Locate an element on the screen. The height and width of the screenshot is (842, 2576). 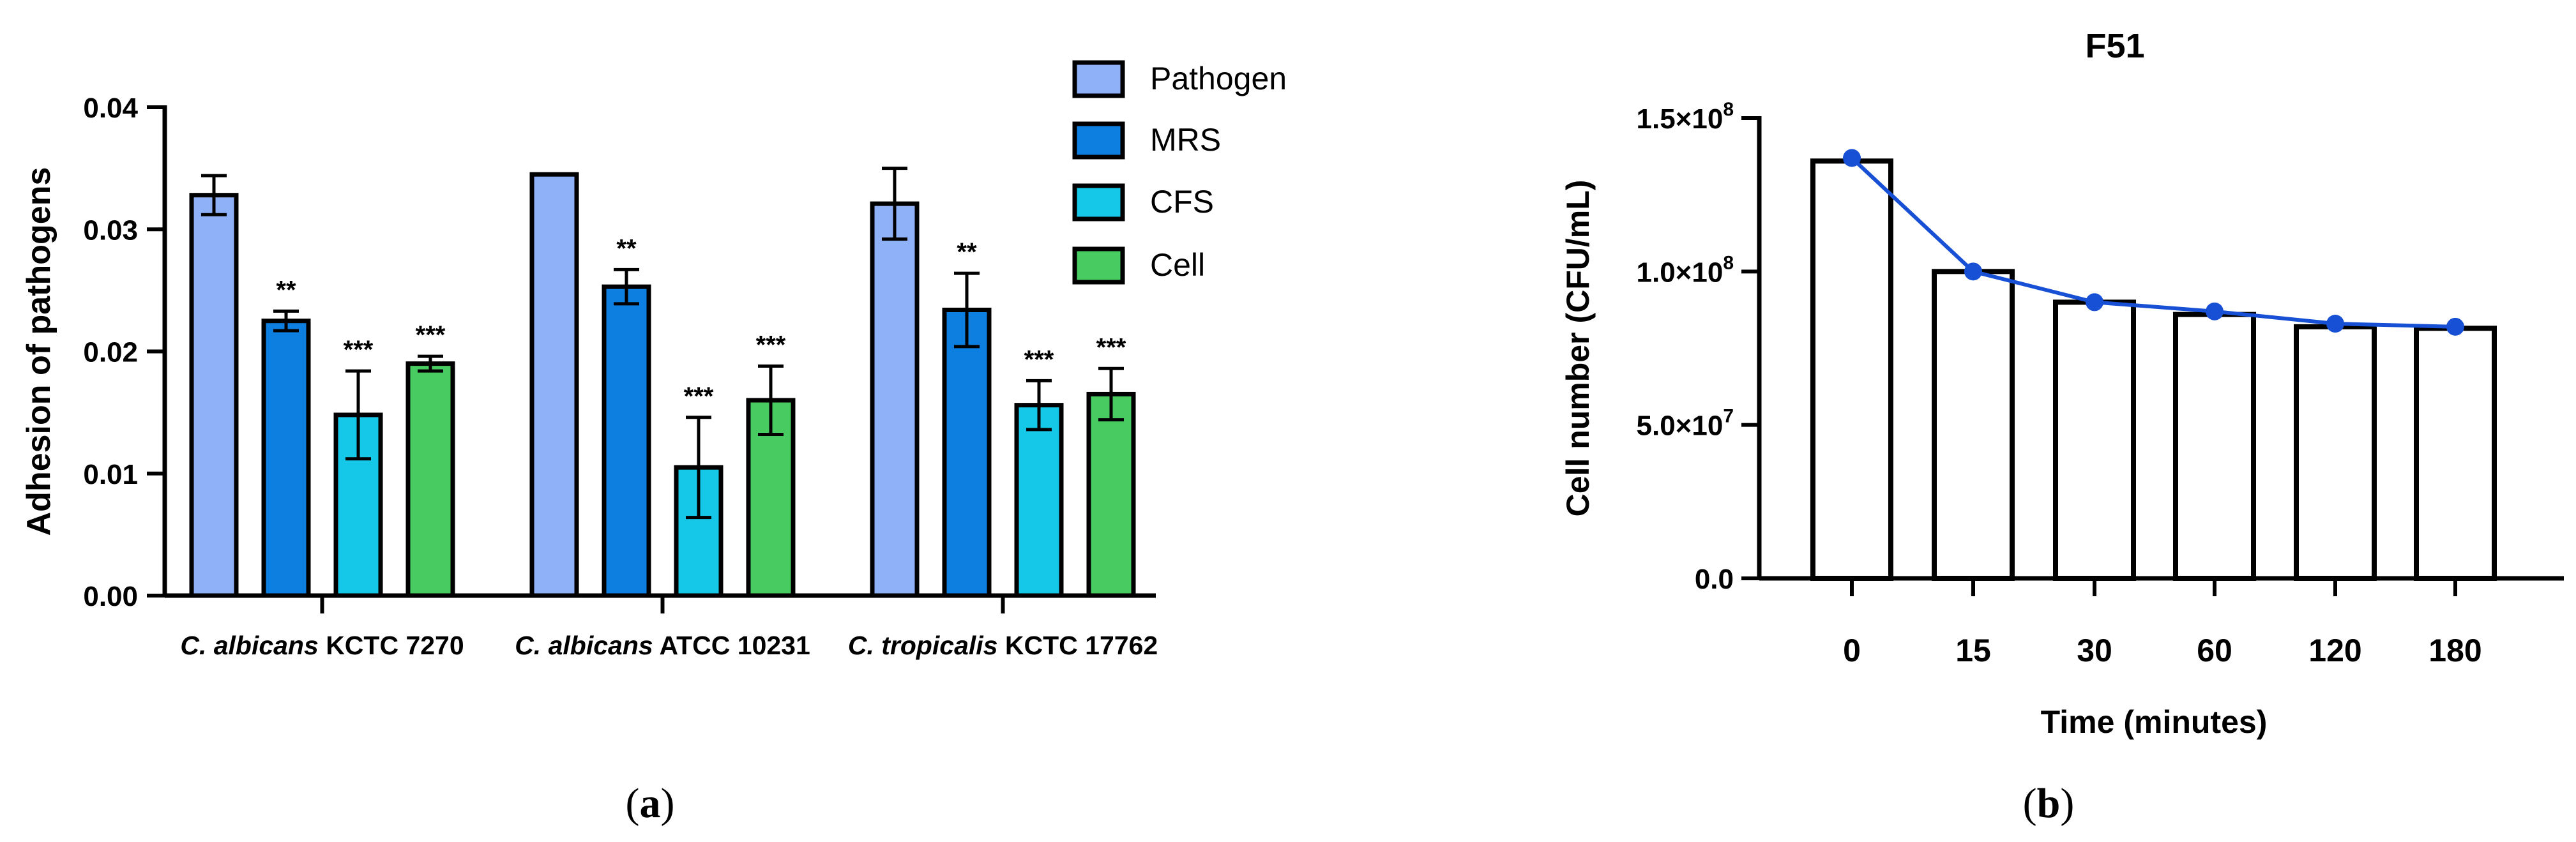
x-tick-label: C. albicans KCTC 7270 is located at coordinates (322, 645).